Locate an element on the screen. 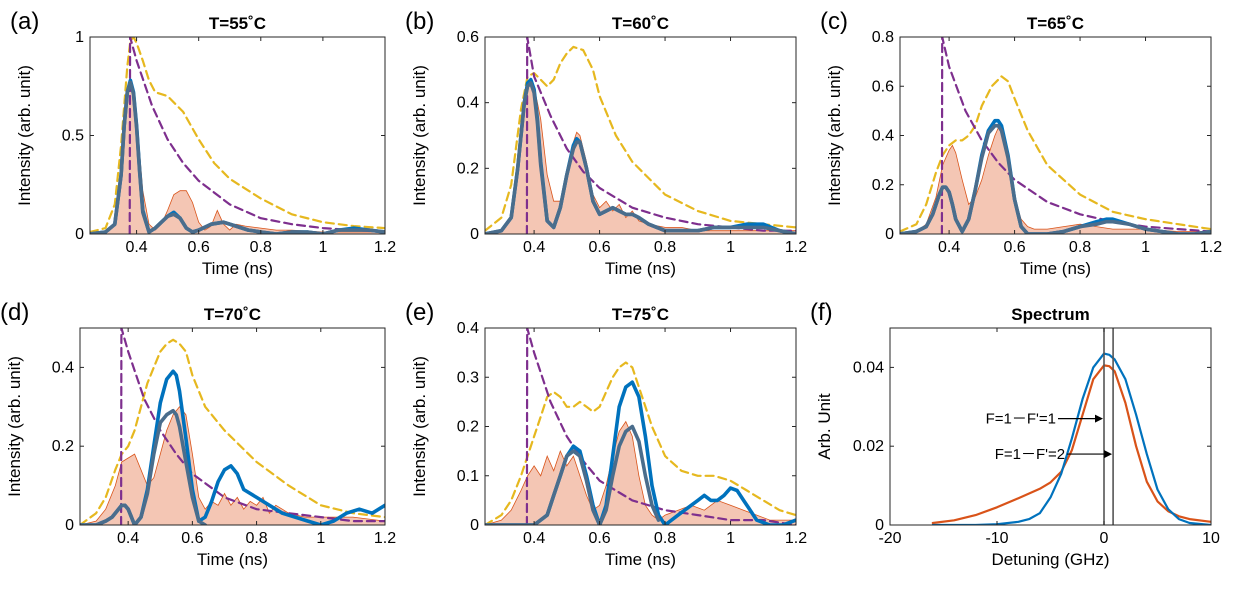 The height and width of the screenshot is (591, 1240). annotation-label: F=1－F'=1 is located at coordinates (1021, 419).